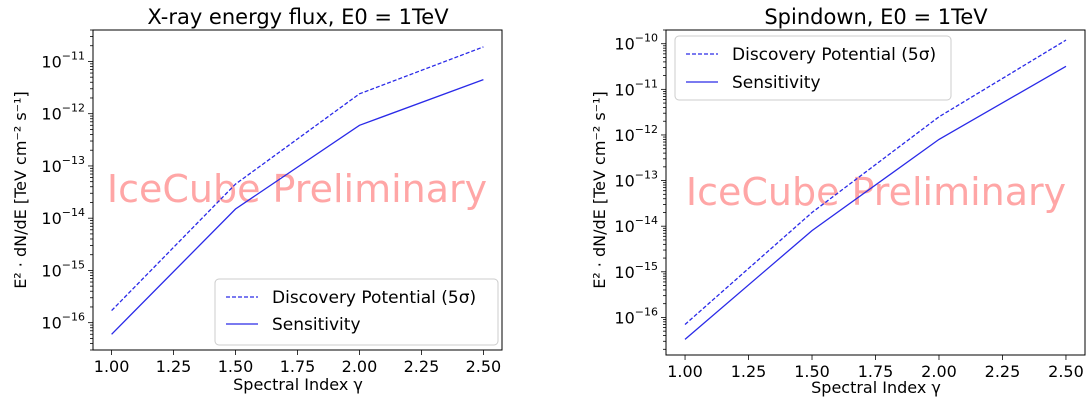 The image size is (1089, 398). I want to click on y-ticks: 10−16 10−15 10−14 10−13 10−12 10−11 10−10, so click(640, 189).